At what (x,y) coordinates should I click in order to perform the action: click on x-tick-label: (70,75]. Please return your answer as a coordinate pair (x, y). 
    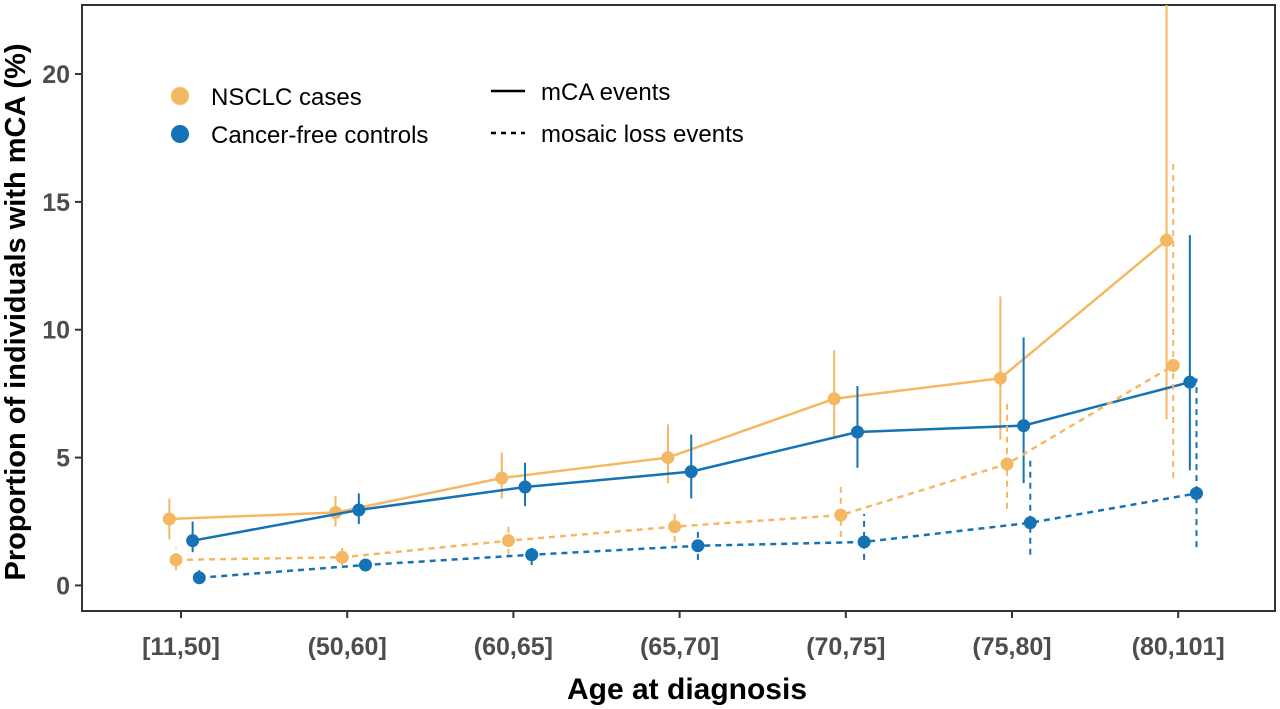
    Looking at the image, I should click on (845, 647).